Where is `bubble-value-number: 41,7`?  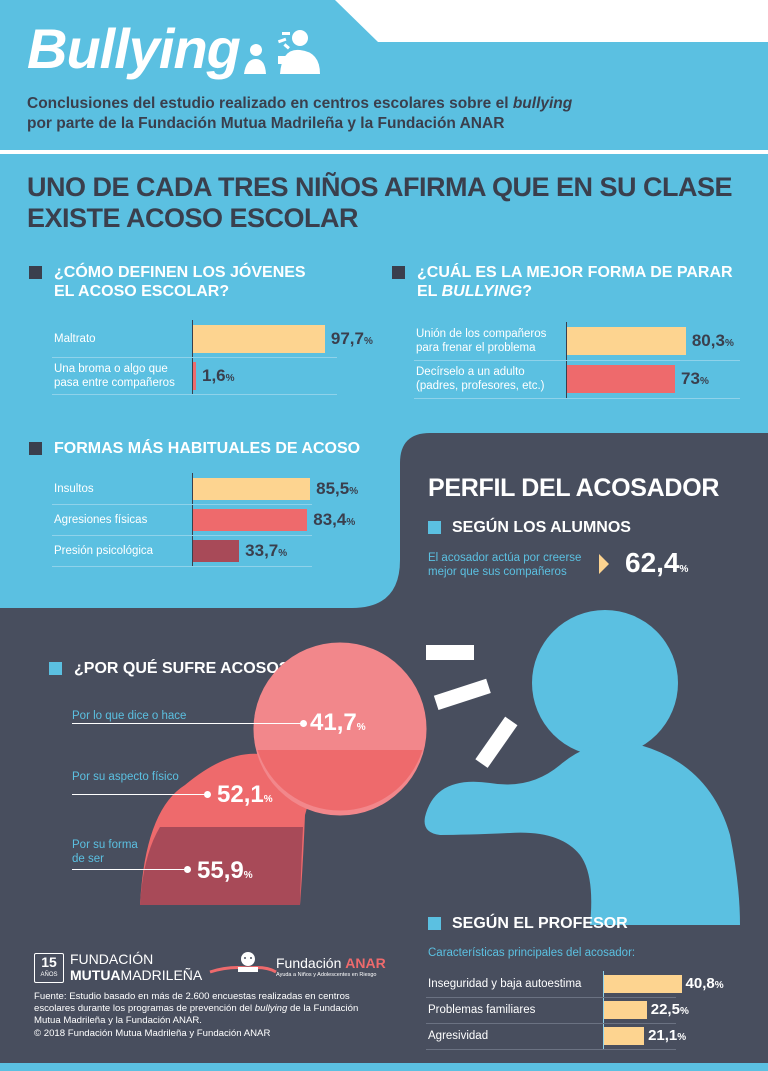
bubble-value-number: 41,7 is located at coordinates (333, 722).